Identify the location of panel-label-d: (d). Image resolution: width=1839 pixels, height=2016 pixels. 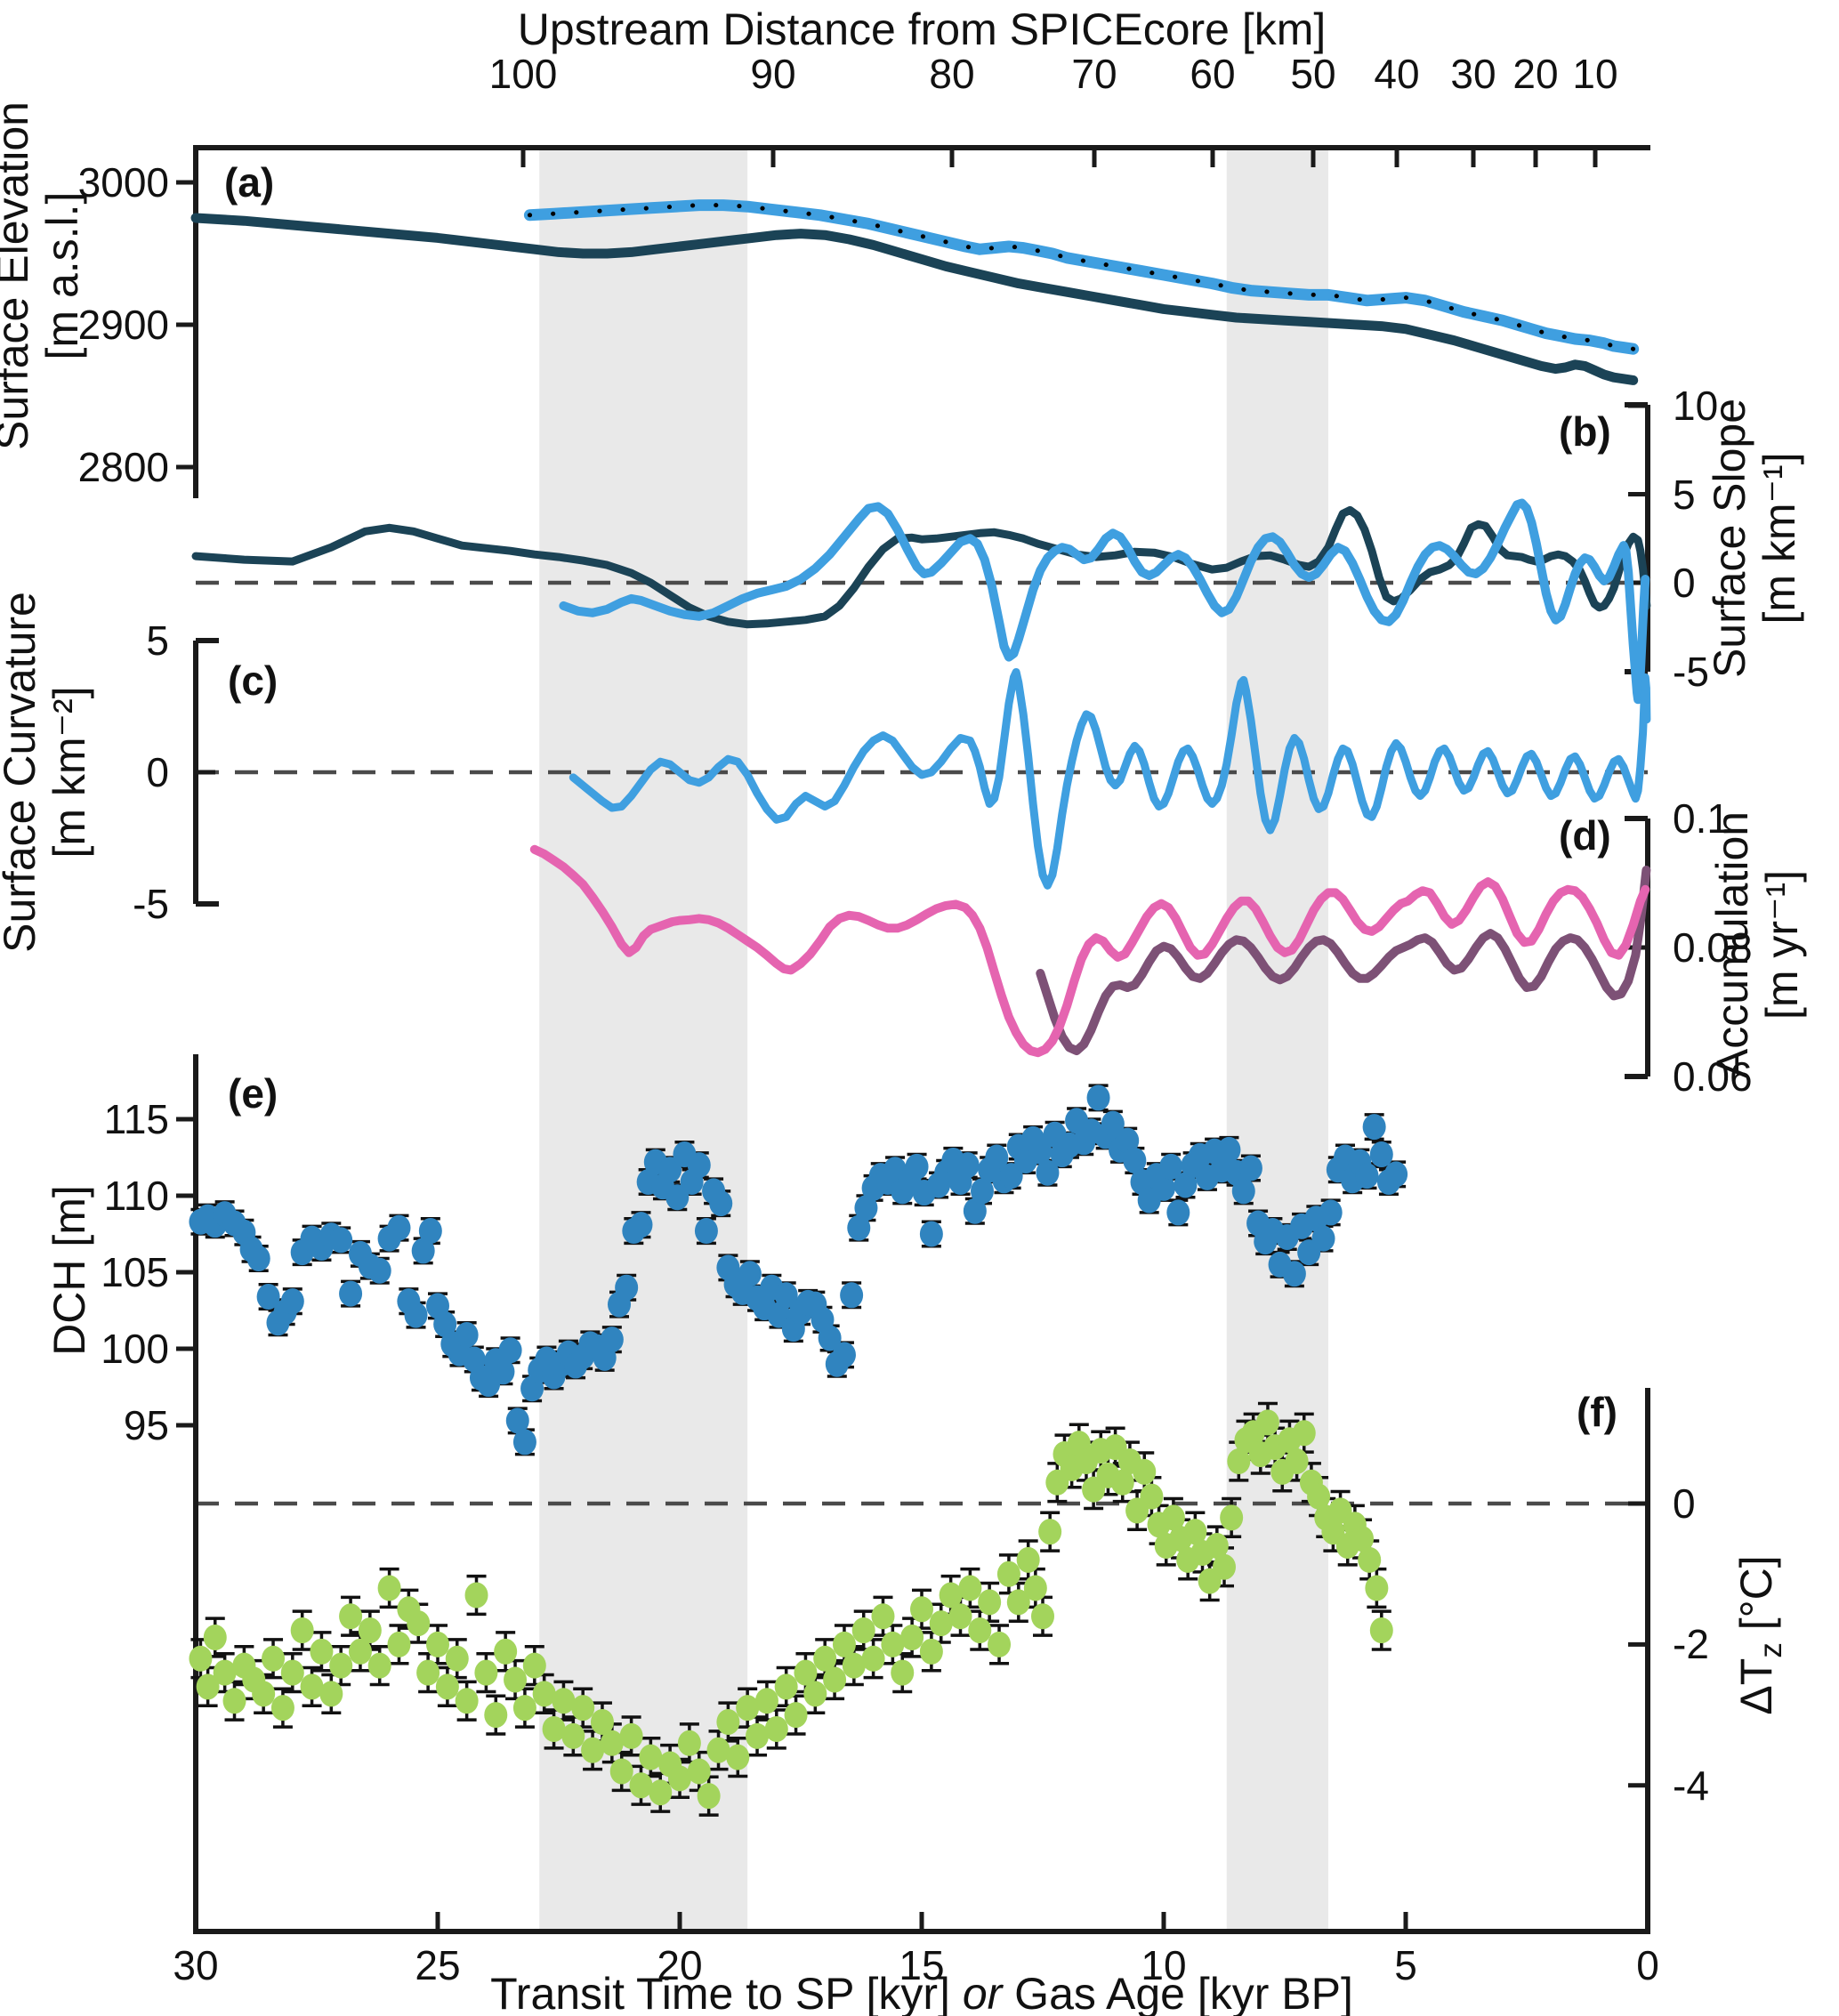
(1585, 835).